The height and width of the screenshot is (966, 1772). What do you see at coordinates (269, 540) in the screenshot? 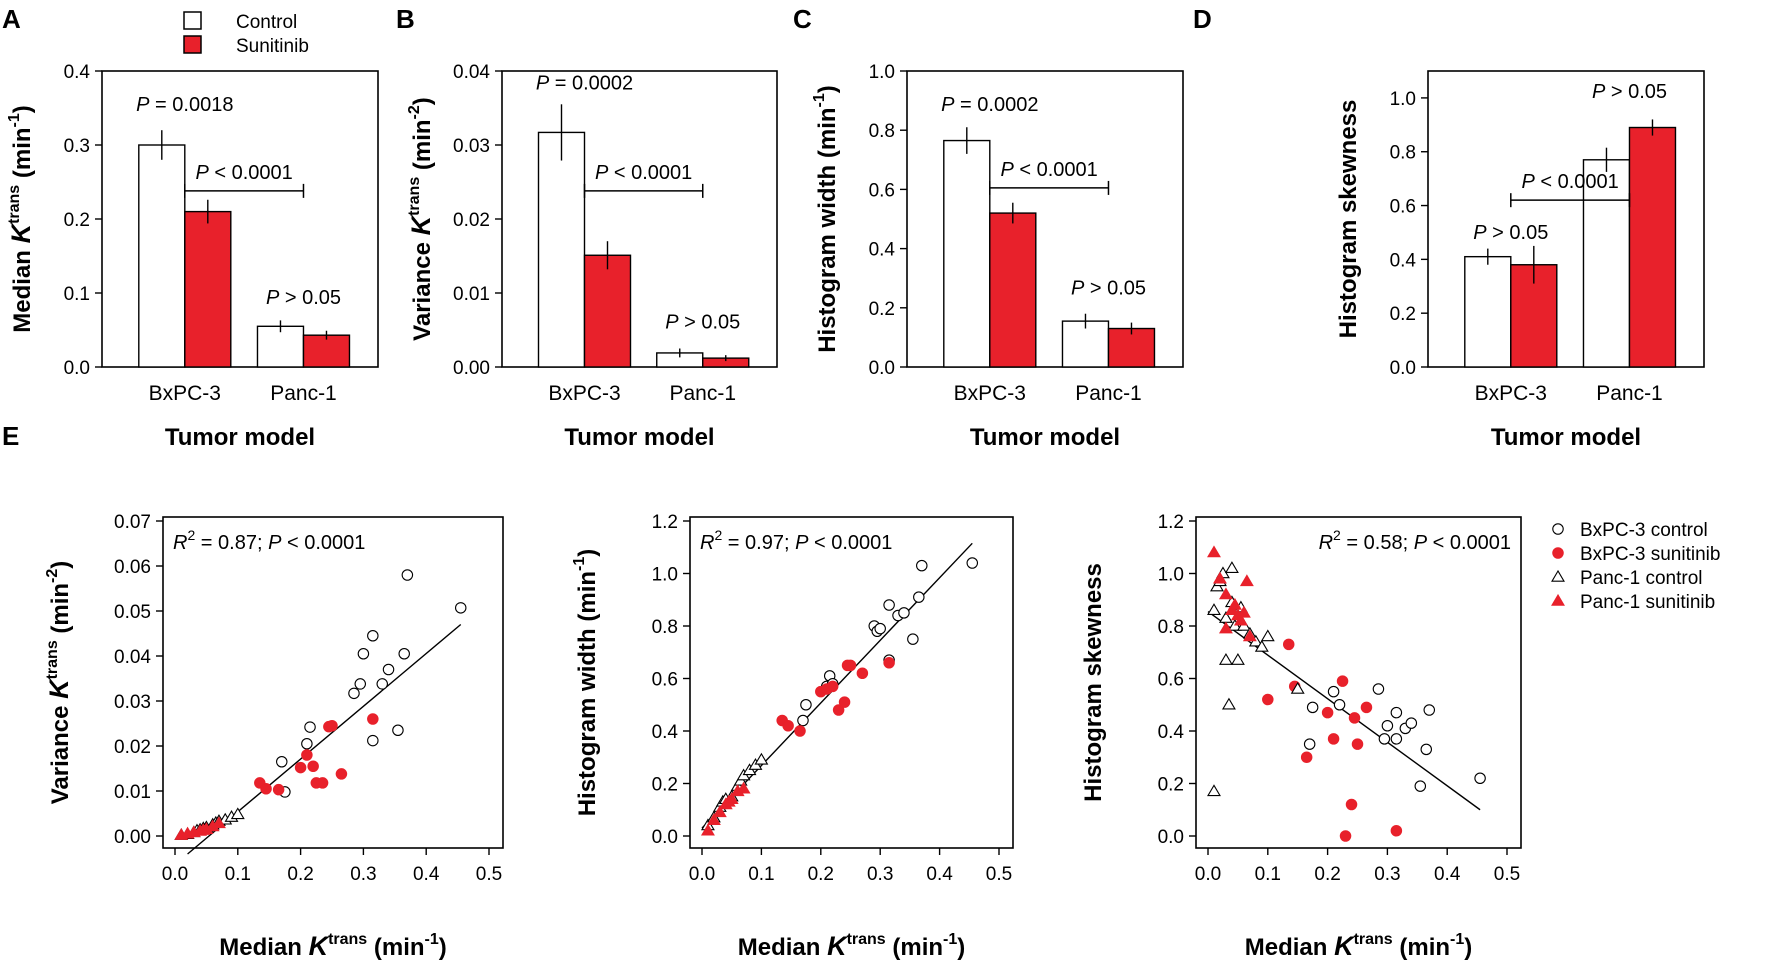
I see `r-squared-label: R2 = 0.87; P < 0.0001` at bounding box center [269, 540].